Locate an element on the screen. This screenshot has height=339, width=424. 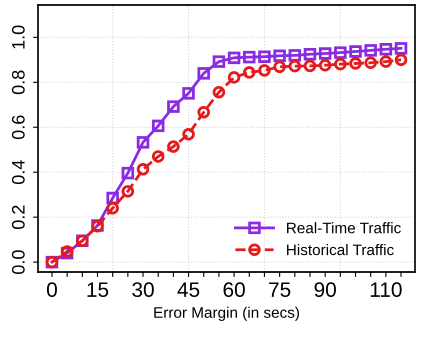
x-axis-title: Error Margin (in secs) is located at coordinates (226, 313).